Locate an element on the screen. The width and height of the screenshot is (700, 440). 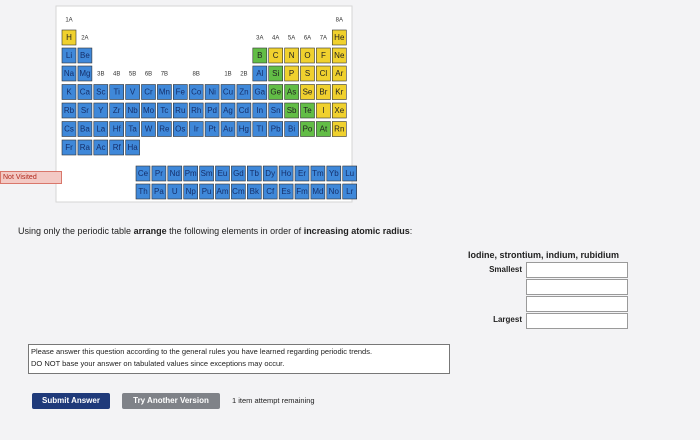
element-symbol: Lr is located at coordinates (349, 191).